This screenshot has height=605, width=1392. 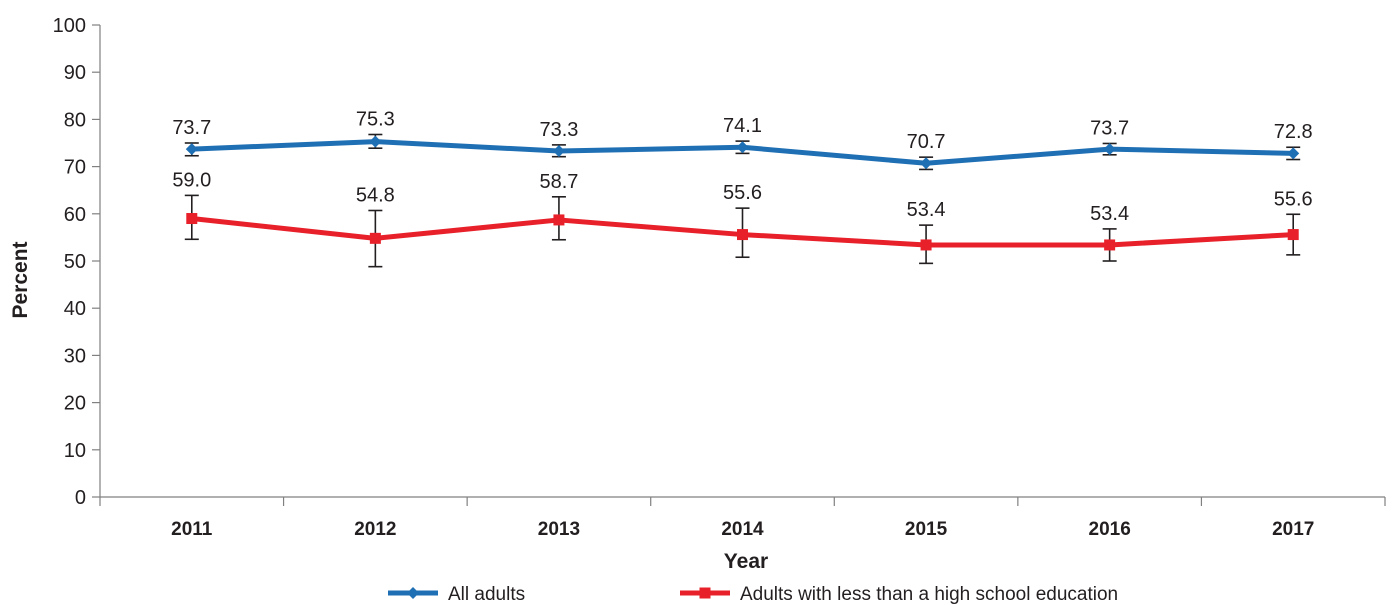 What do you see at coordinates (375, 120) in the screenshot?
I see `data-label: 75.3` at bounding box center [375, 120].